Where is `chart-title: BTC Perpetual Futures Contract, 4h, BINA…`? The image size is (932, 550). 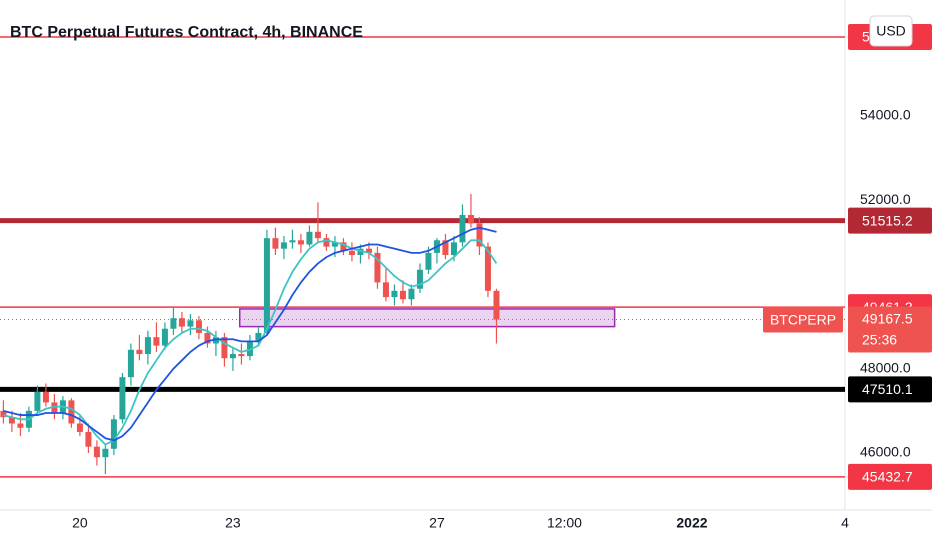 chart-title: BTC Perpetual Futures Contract, 4h, BINA… is located at coordinates (186, 32).